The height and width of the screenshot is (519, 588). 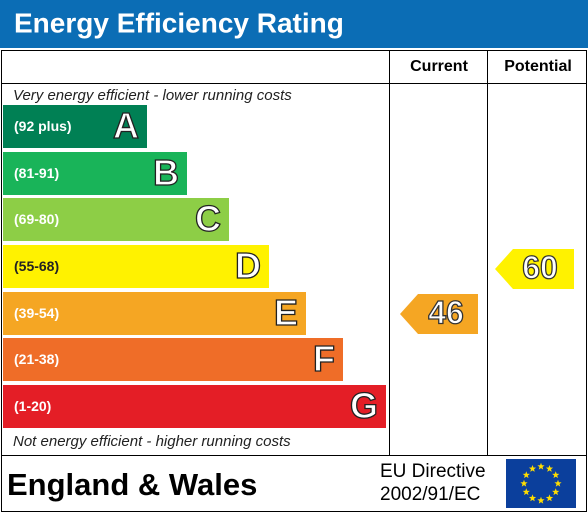 I want to click on potential-arrow, so click(x=534, y=269).